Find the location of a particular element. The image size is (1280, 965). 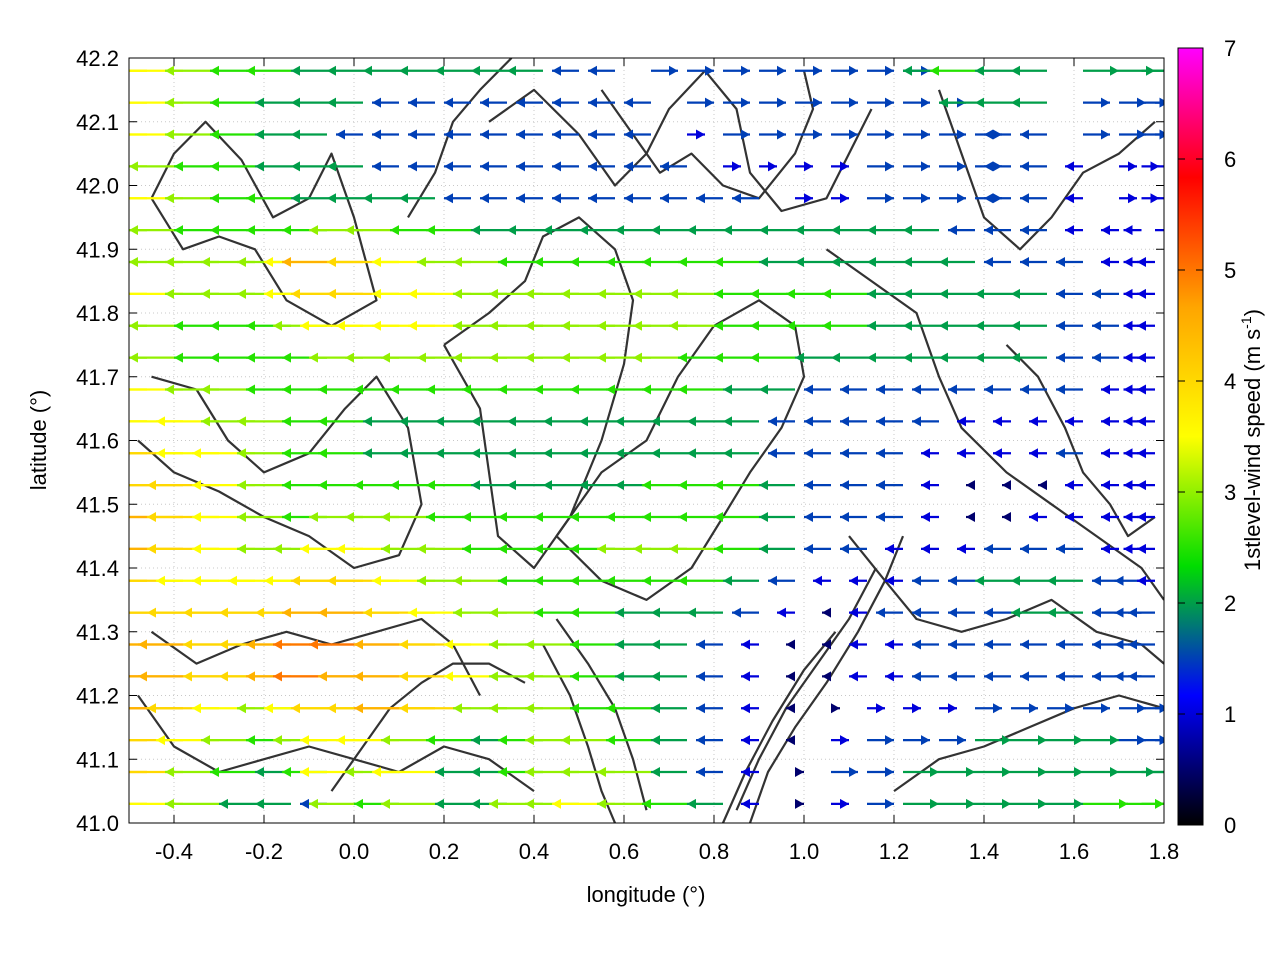

y-tick-label: 42.2 is located at coordinates (97, 58).